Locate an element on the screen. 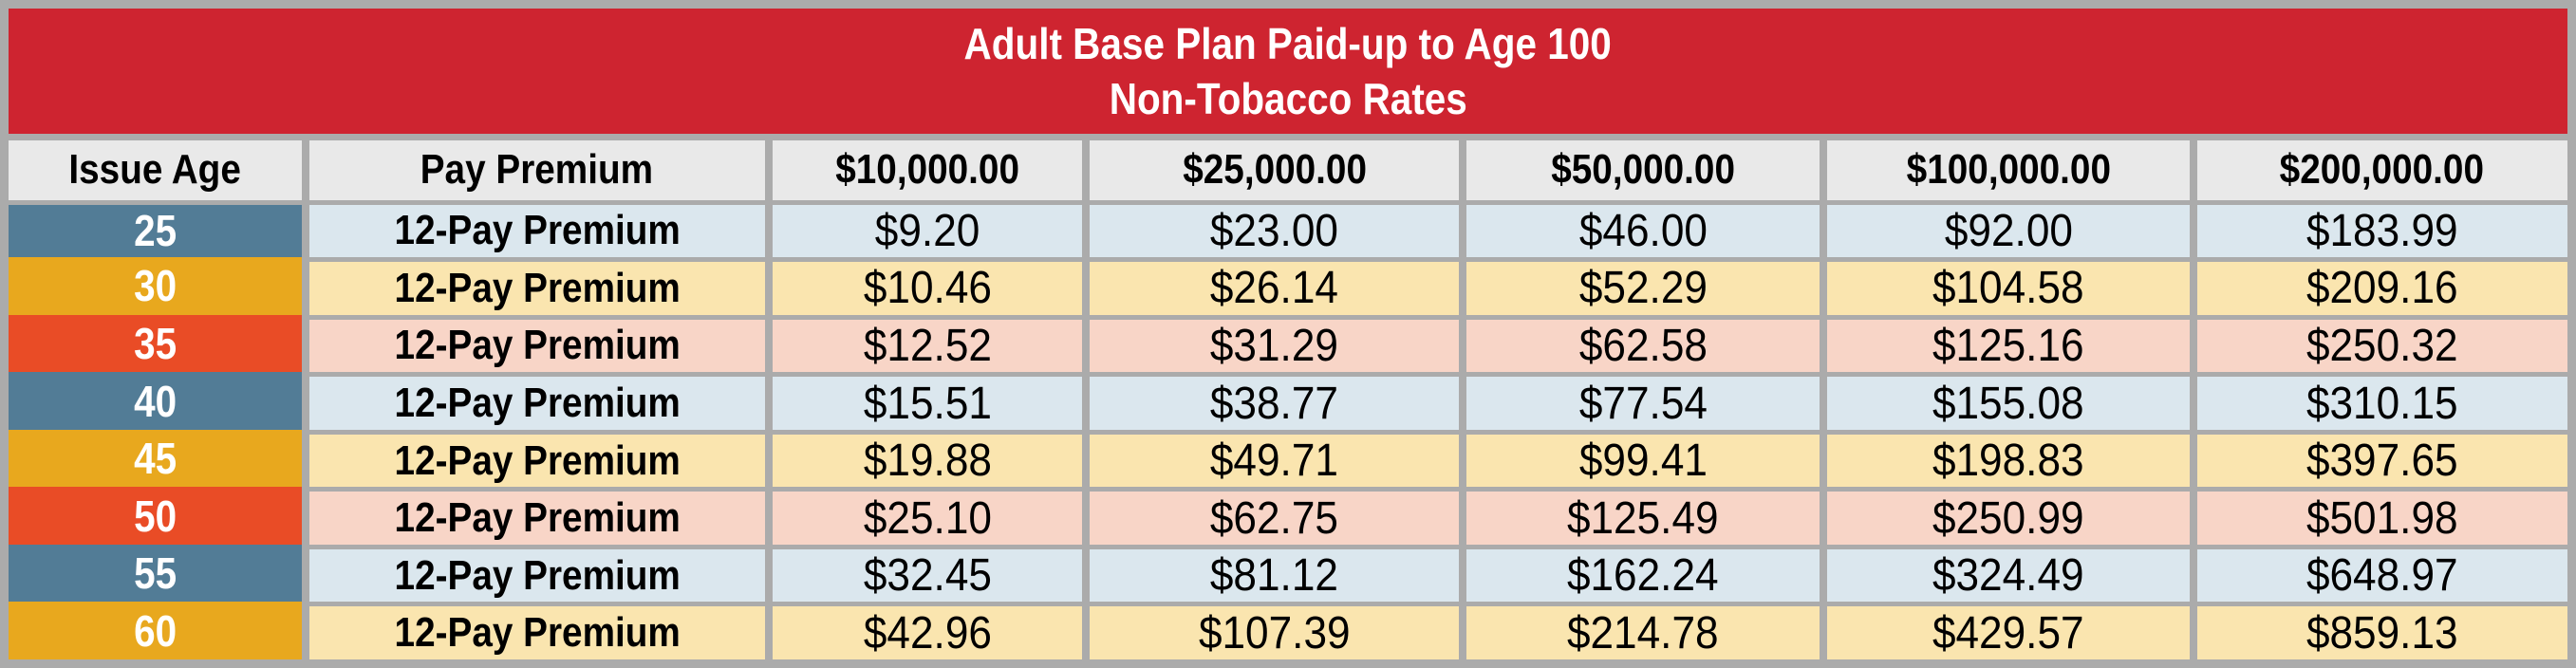 Image resolution: width=2576 pixels, height=668 pixels. rate-cell: $26.14 is located at coordinates (1274, 288).